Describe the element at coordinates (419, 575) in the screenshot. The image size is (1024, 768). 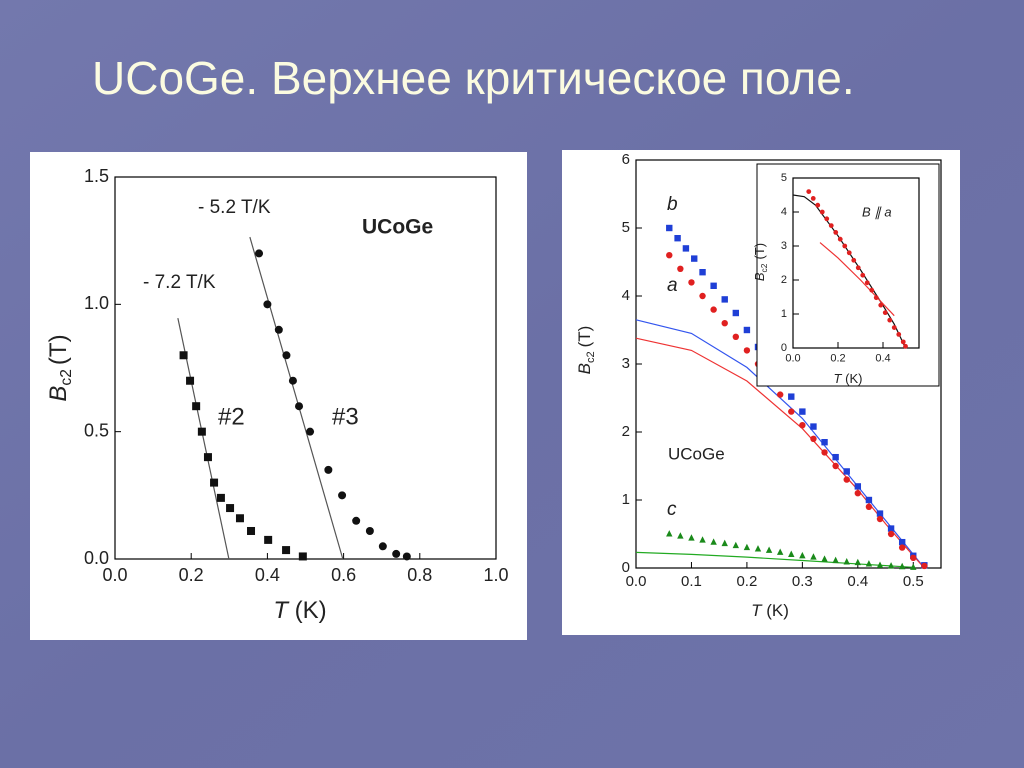
I see `x-tick-label: 0.8` at that location.